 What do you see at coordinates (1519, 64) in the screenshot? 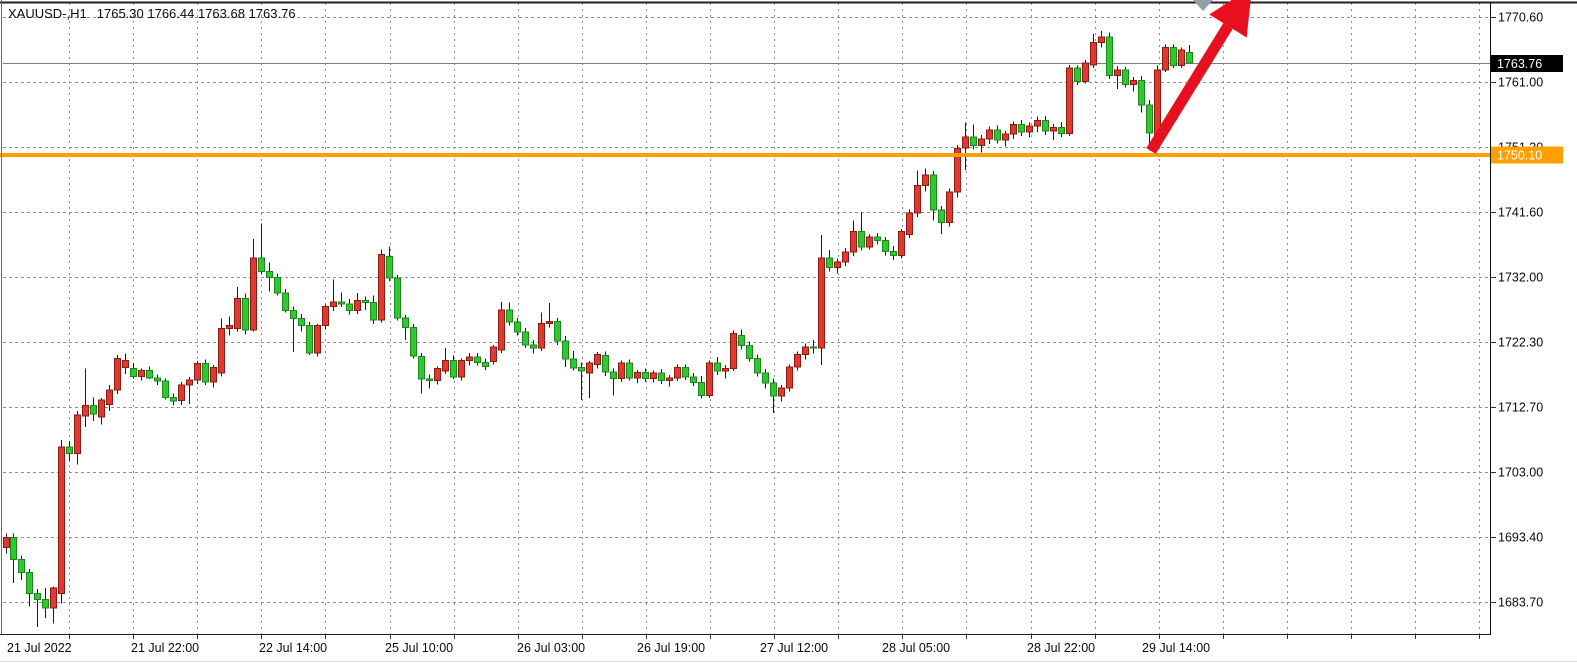
I see `svg-text: 1763.76` at bounding box center [1519, 64].